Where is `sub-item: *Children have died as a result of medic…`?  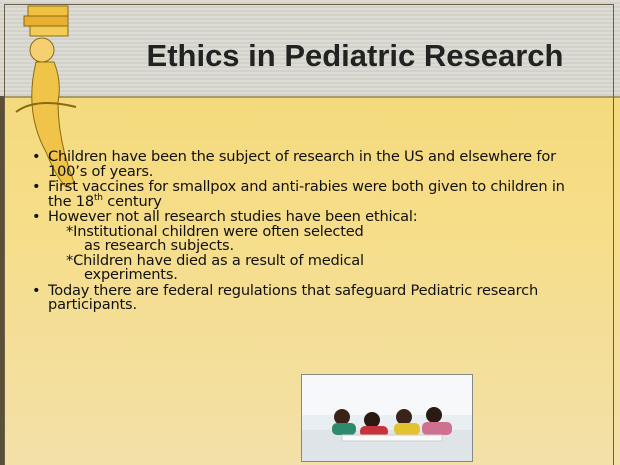 sub-item: *Children have died as a result of medic… is located at coordinates (309, 267).